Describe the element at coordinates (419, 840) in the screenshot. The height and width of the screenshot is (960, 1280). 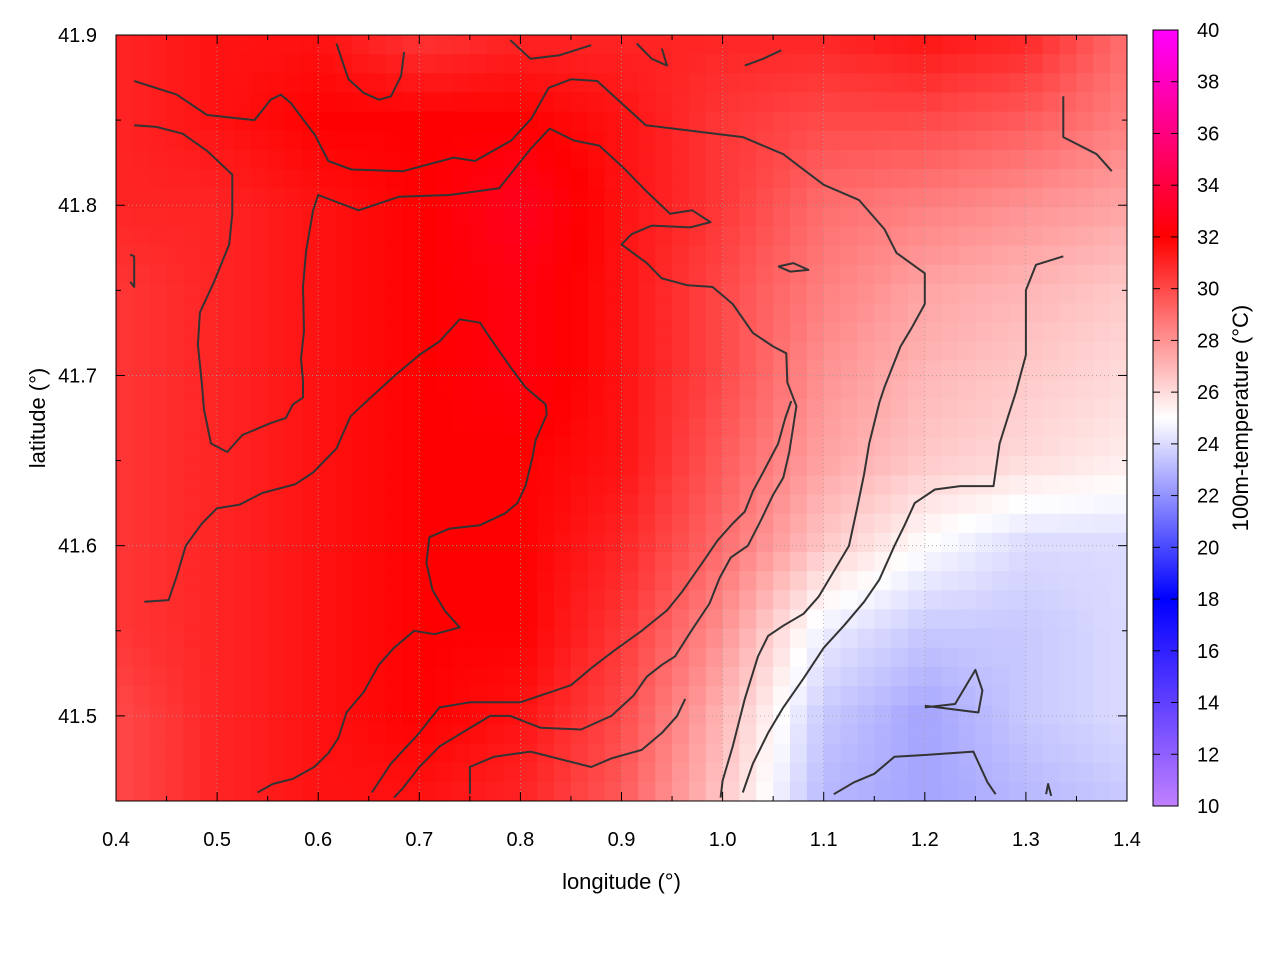
I see `x-tick-label: 0.7` at that location.